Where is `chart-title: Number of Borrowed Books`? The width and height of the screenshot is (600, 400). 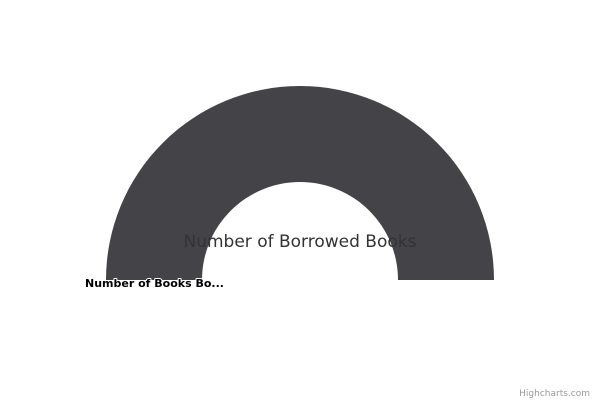
chart-title: Number of Borrowed Books is located at coordinates (300, 242).